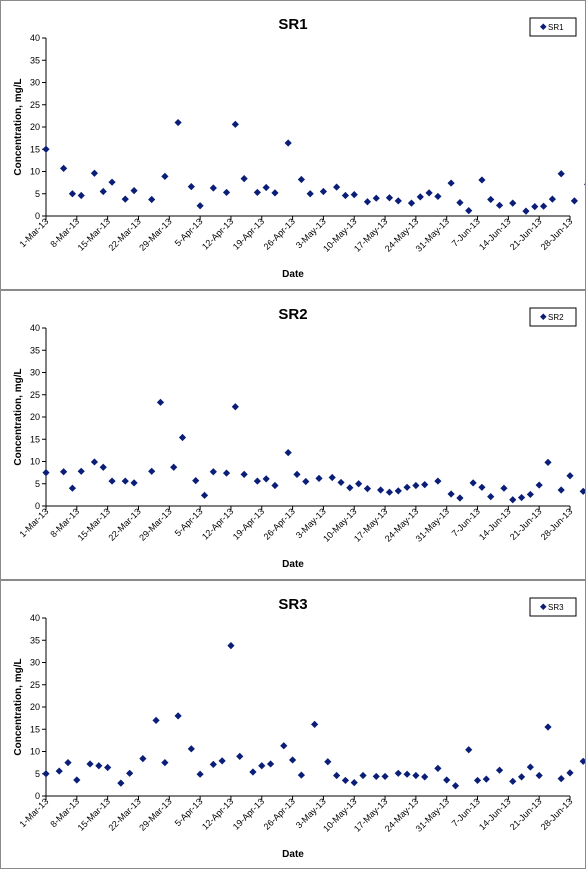  Describe the element at coordinates (495, 814) in the screenshot. I see `x-tick-label: 14-Jun-13` at that location.